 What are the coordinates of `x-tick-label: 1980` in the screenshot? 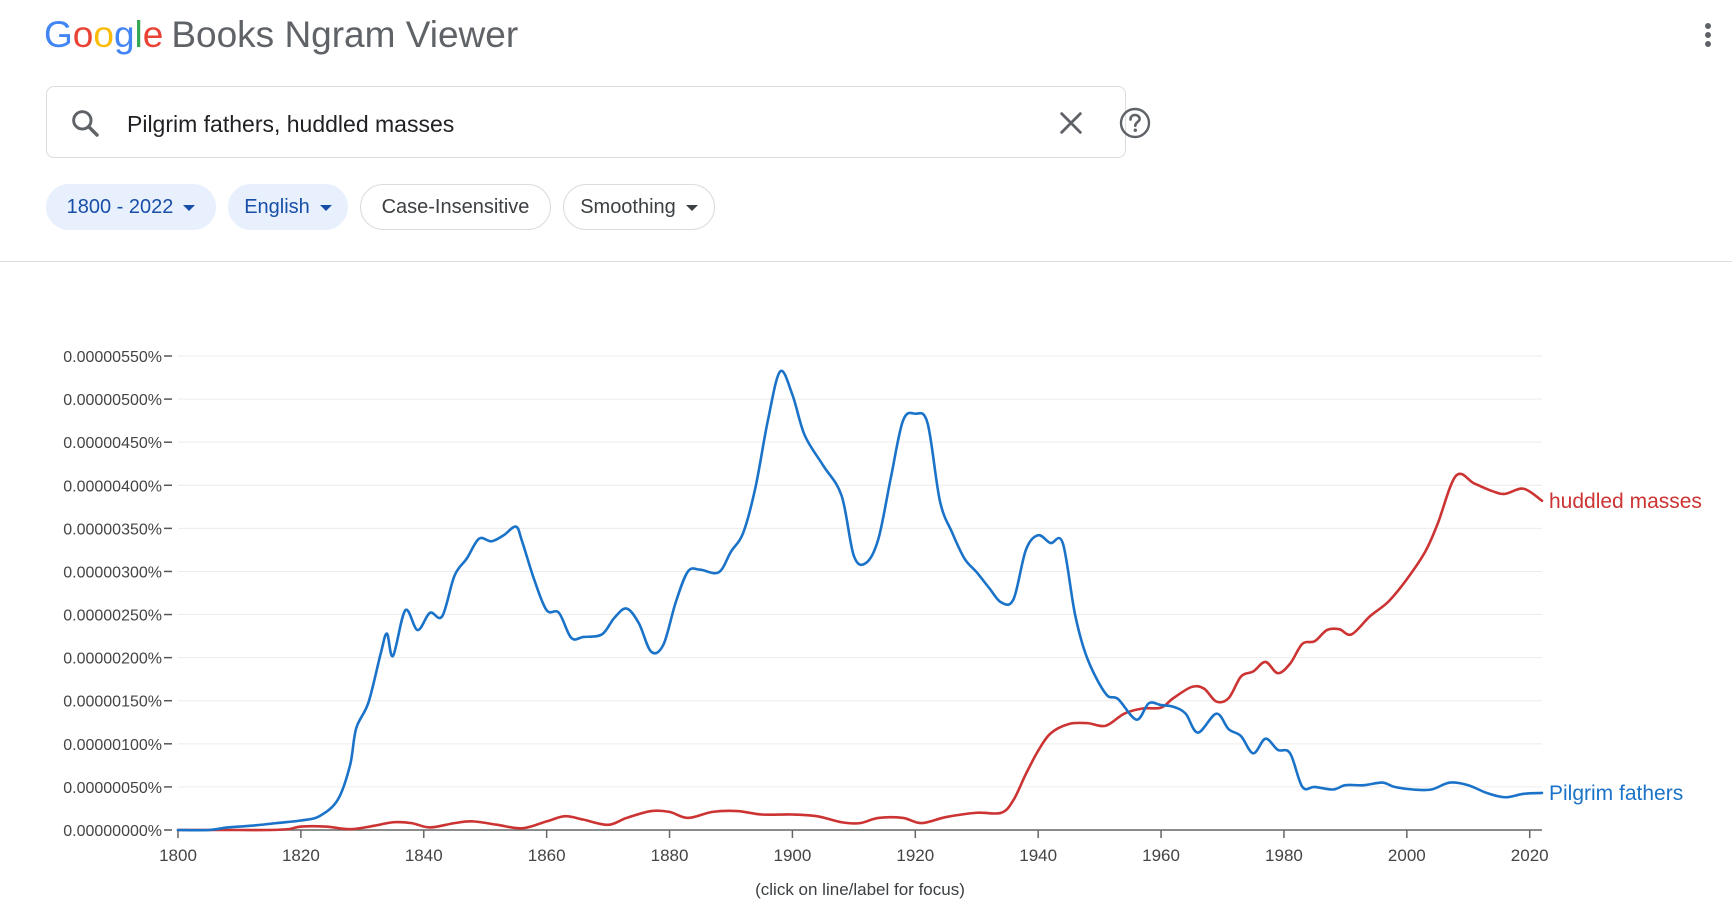 It's located at (1284, 855).